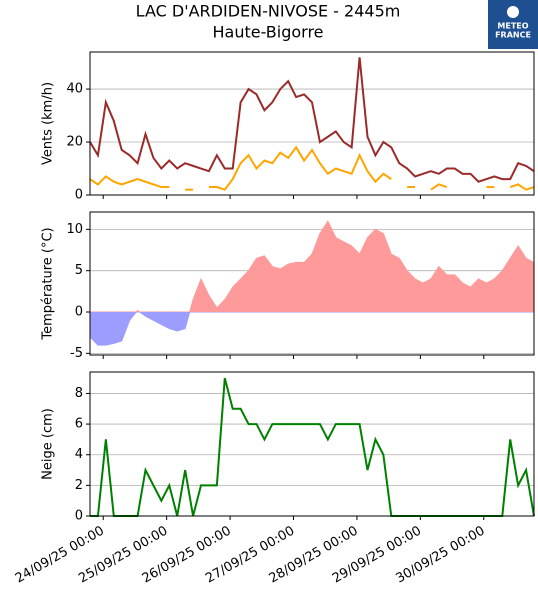 This screenshot has width=538, height=595. I want to click on y-tick-label: 40, so click(74, 89).